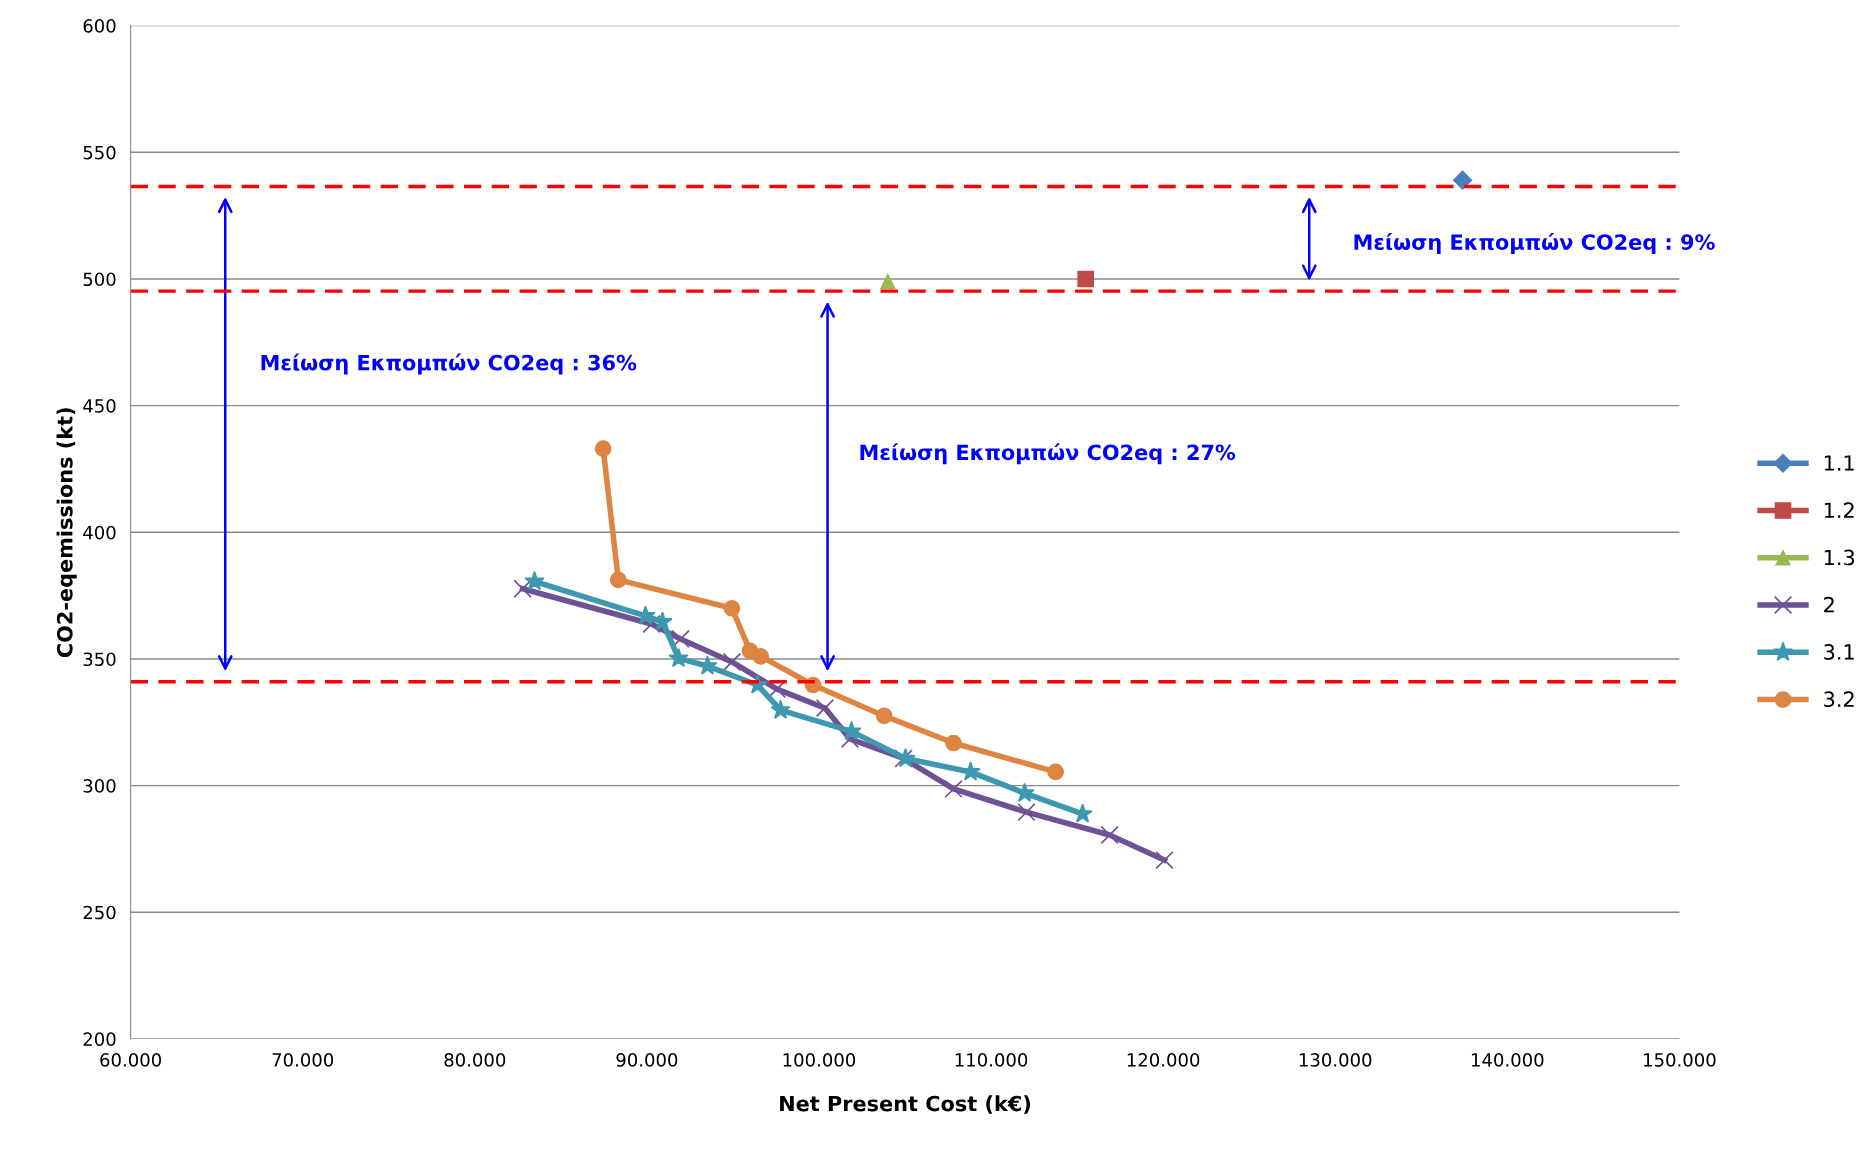 The width and height of the screenshot is (1866, 1166). Describe the element at coordinates (99, 659) in the screenshot. I see `y-tick-label: 350` at that location.